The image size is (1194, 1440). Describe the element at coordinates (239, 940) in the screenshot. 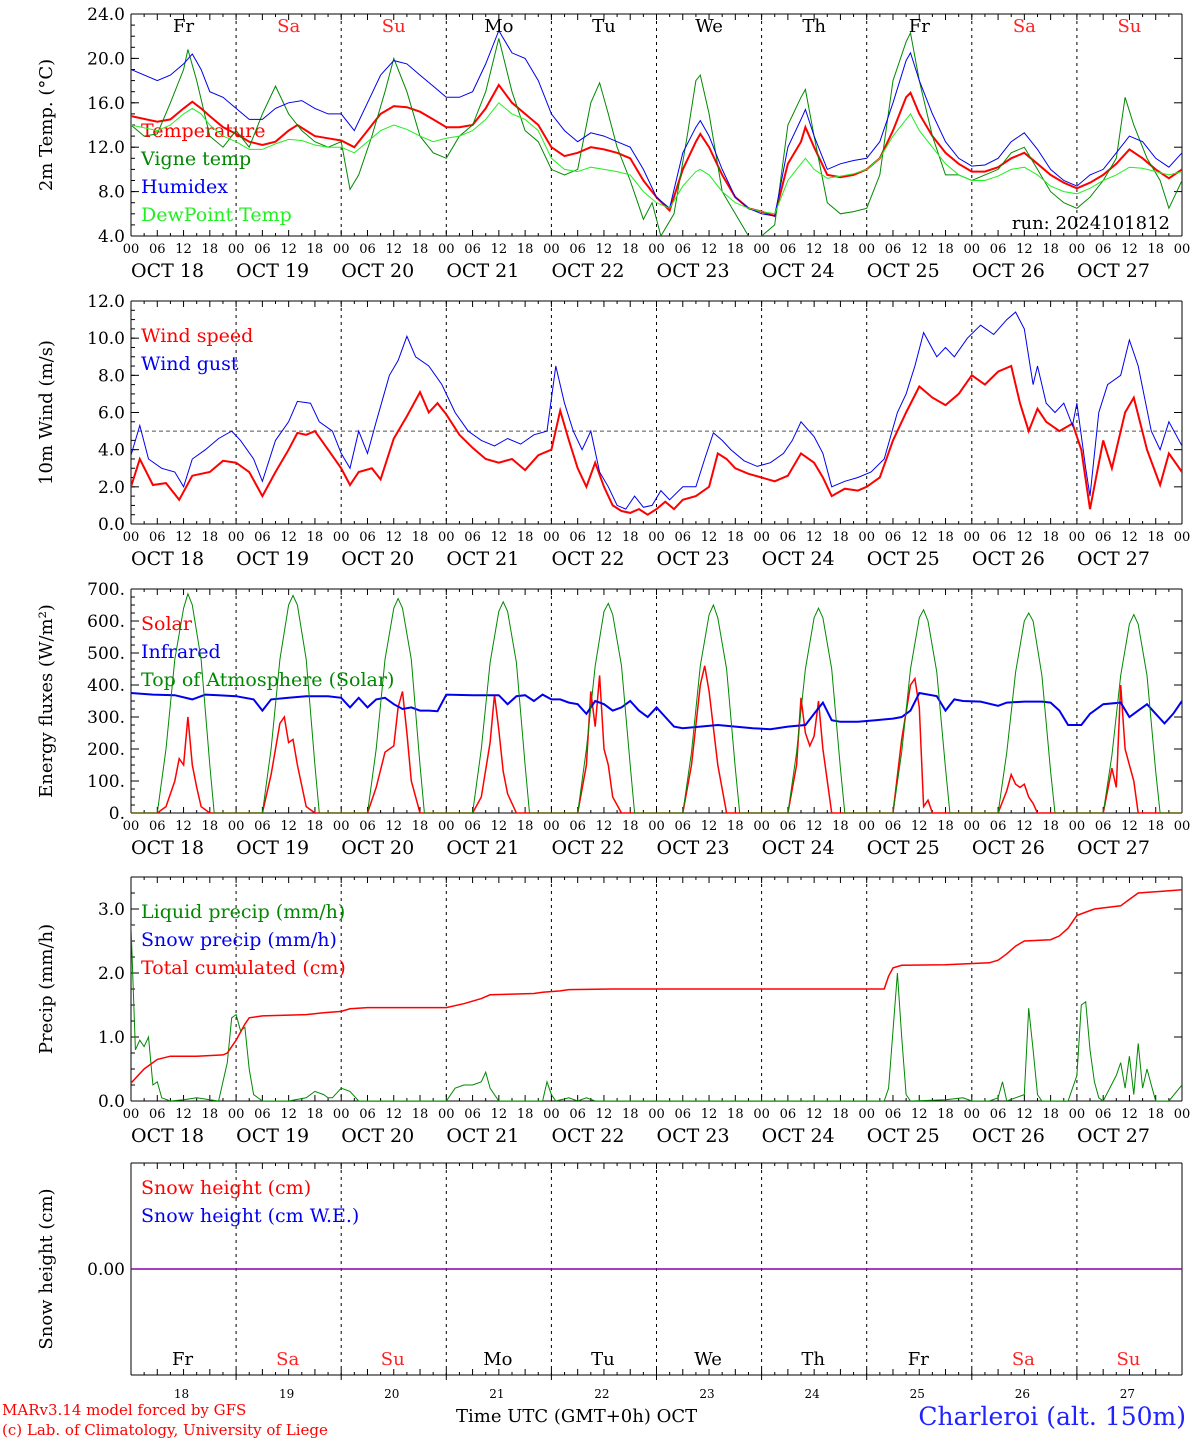

I see `legend-entry: Snow precip (mm/h)` at that location.